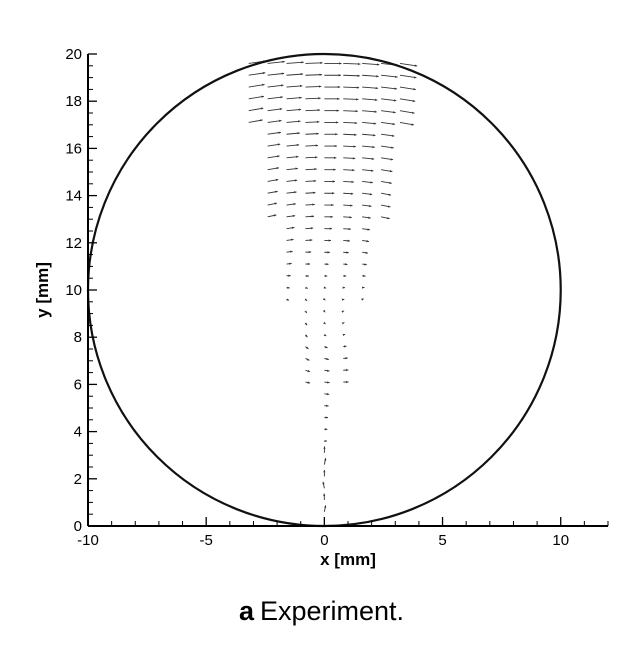  What do you see at coordinates (73, 243) in the screenshot?
I see `y-tick-label: 12` at bounding box center [73, 243].